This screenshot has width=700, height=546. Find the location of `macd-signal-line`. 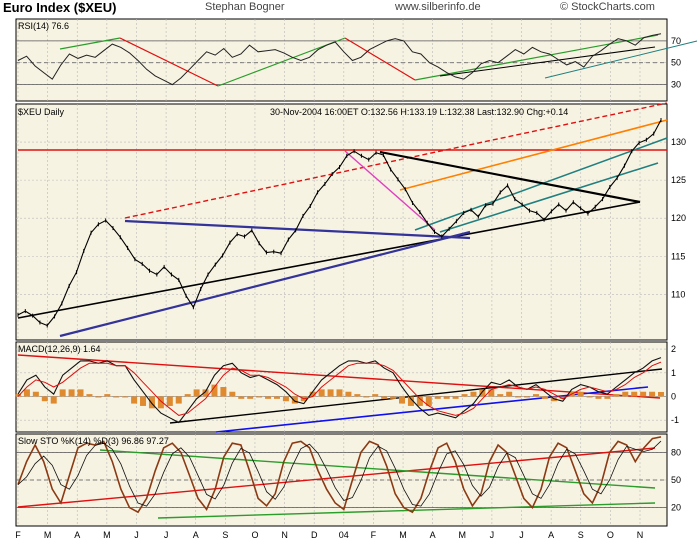

macd-signal-line is located at coordinates (339, 388).